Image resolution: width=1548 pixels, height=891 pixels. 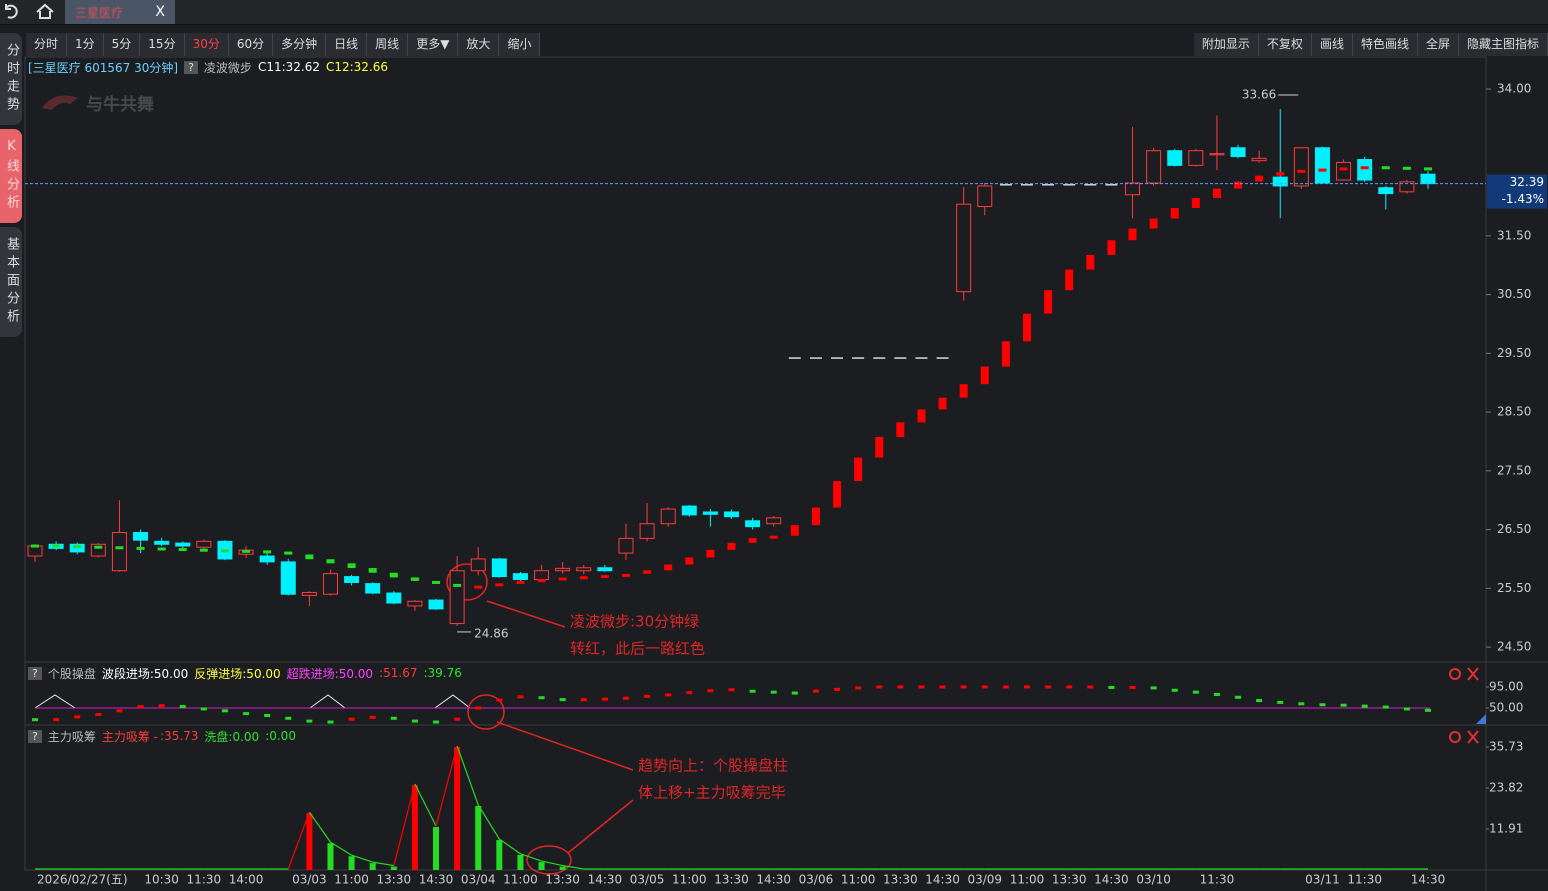 What do you see at coordinates (160, 12) in the screenshot?
I see `tab-close: X` at bounding box center [160, 12].